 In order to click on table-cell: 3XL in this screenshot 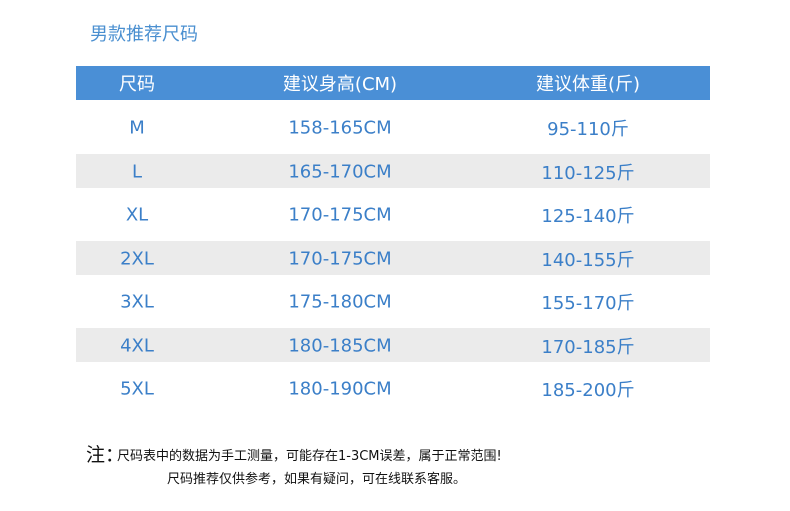, I will do `click(137, 302)`.